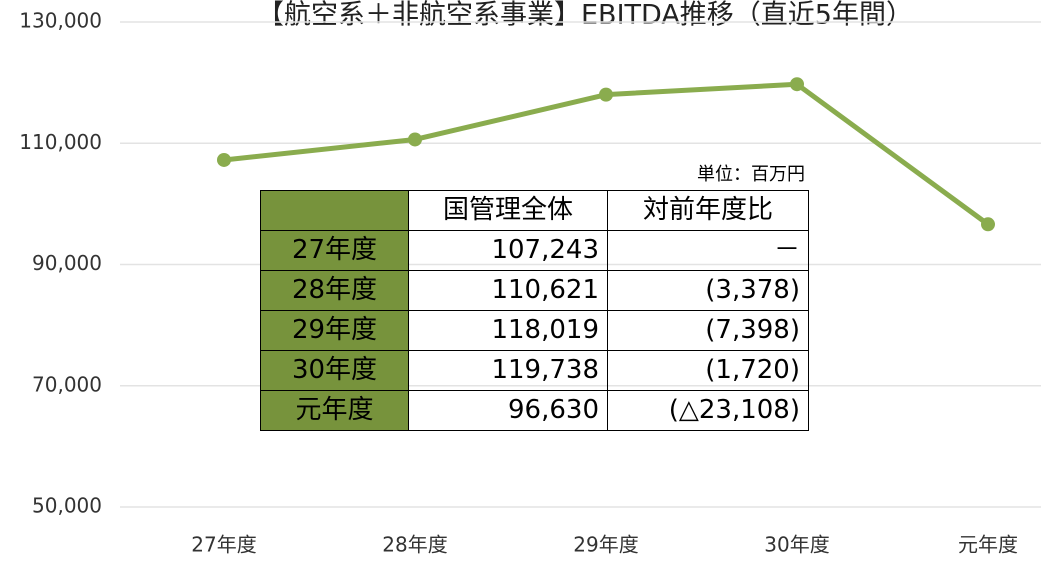 The image size is (1041, 563). Describe the element at coordinates (334, 410) in the screenshot. I see `row-label: 元年度` at that location.